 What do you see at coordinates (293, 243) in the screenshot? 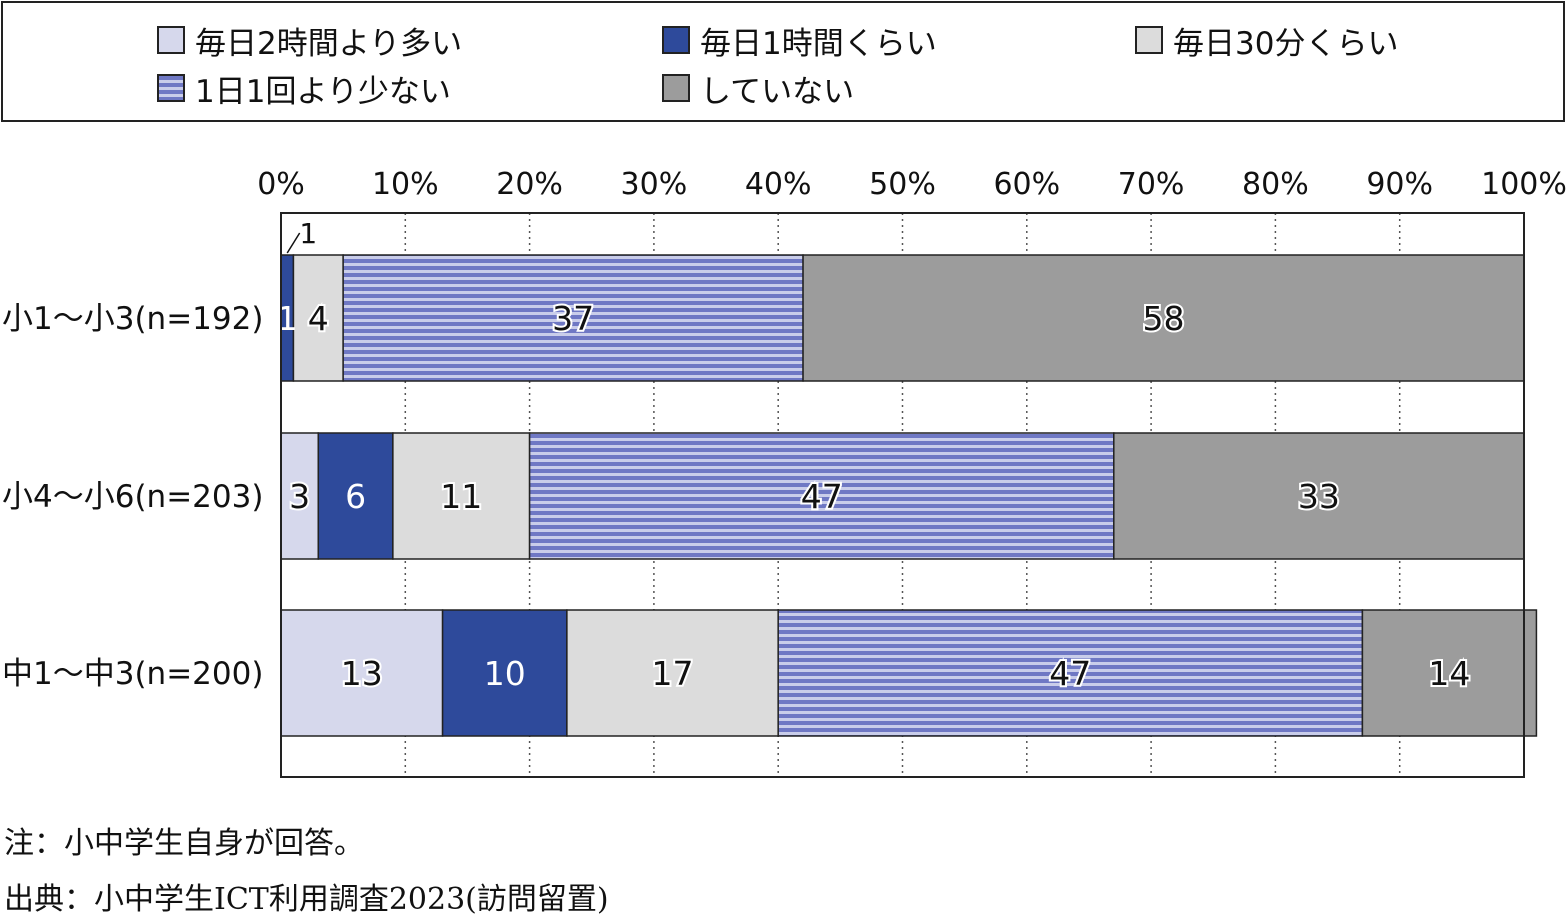
I see `callout-line` at bounding box center [293, 243].